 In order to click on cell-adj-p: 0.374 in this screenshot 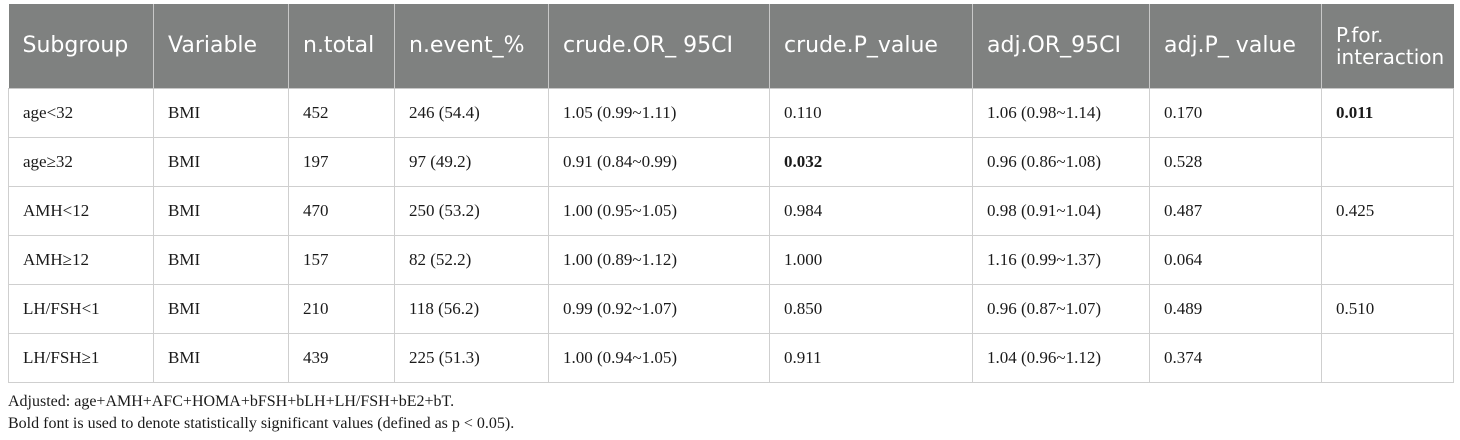, I will do `click(1235, 358)`.